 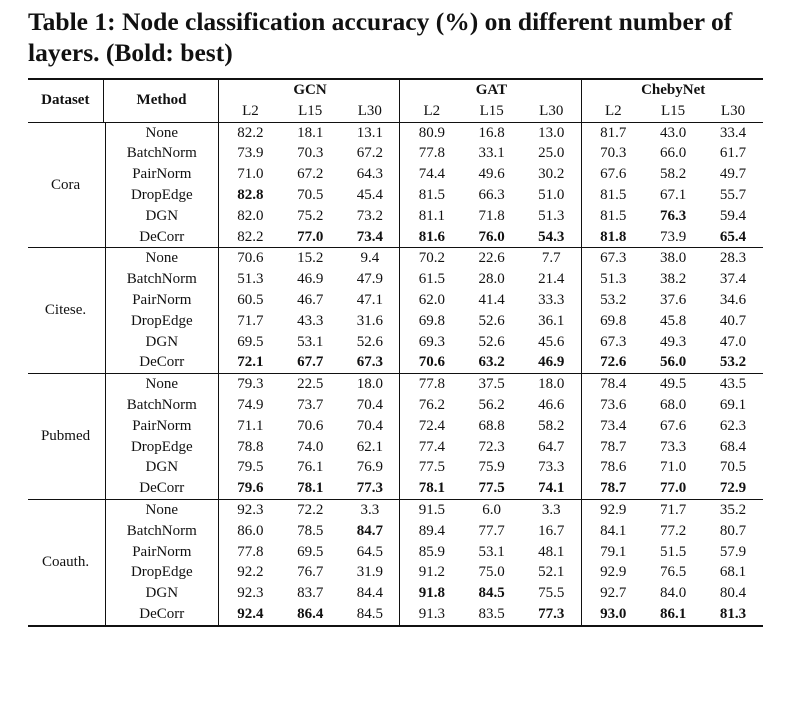 I want to click on accuracy-cell: 78.1, so click(x=310, y=489).